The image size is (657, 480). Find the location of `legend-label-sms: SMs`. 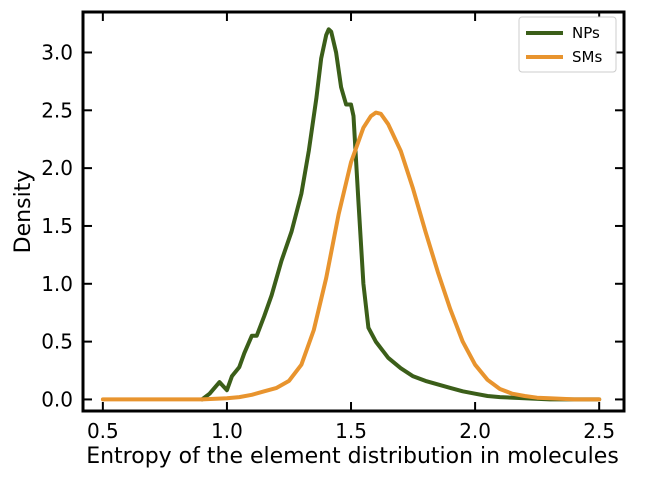

legend-label-sms: SMs is located at coordinates (587, 57).